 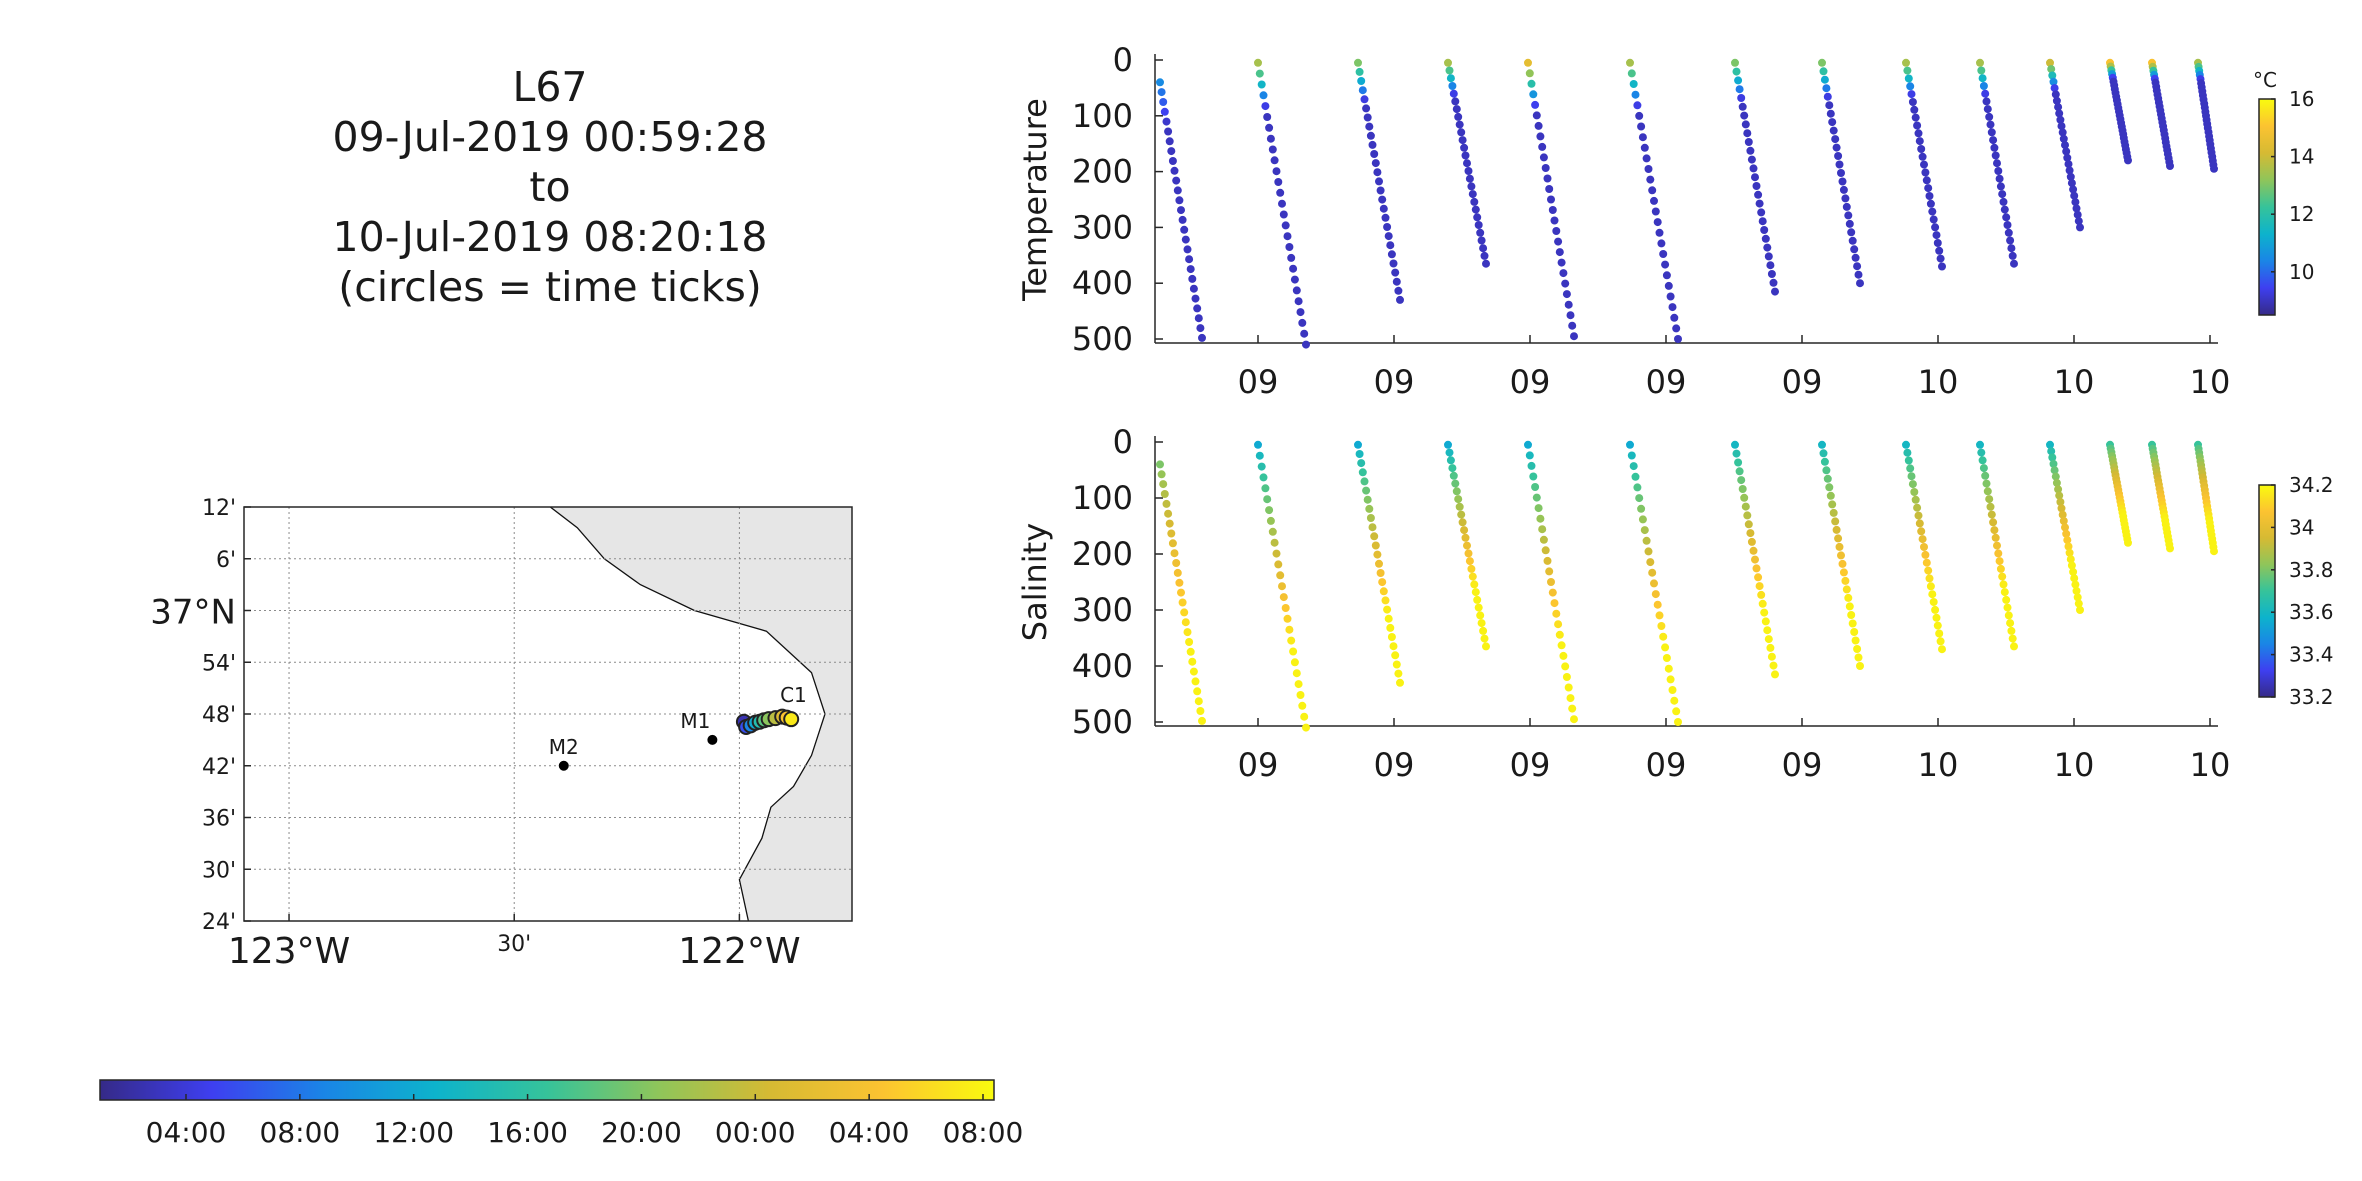 What do you see at coordinates (1102, 172) in the screenshot?
I see `panel-y-label: 200` at bounding box center [1102, 172].